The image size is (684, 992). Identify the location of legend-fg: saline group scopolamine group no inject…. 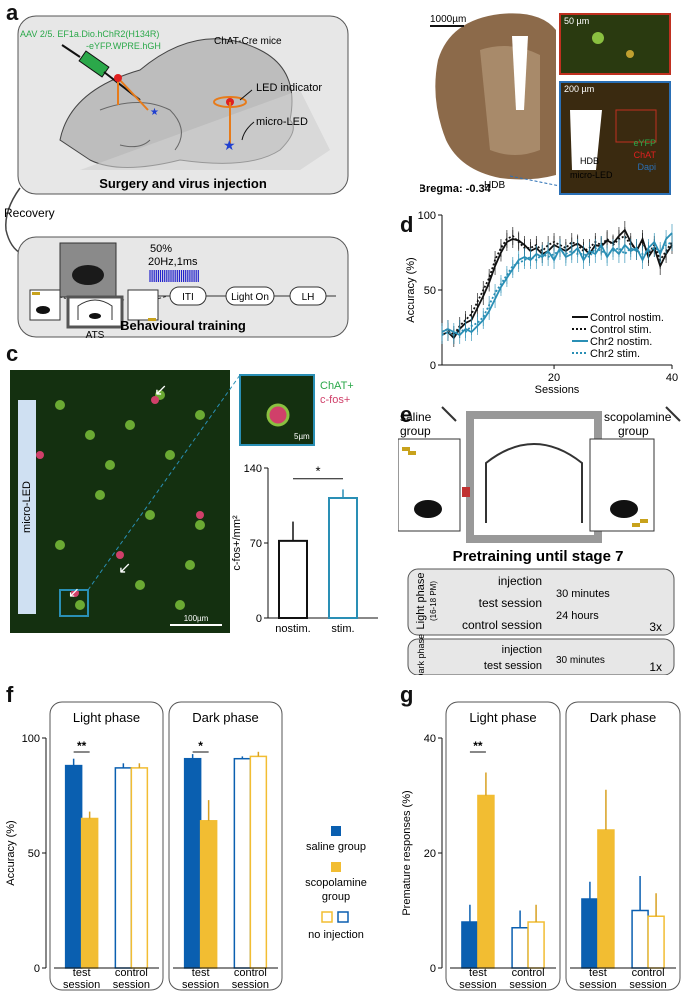
(336, 883).